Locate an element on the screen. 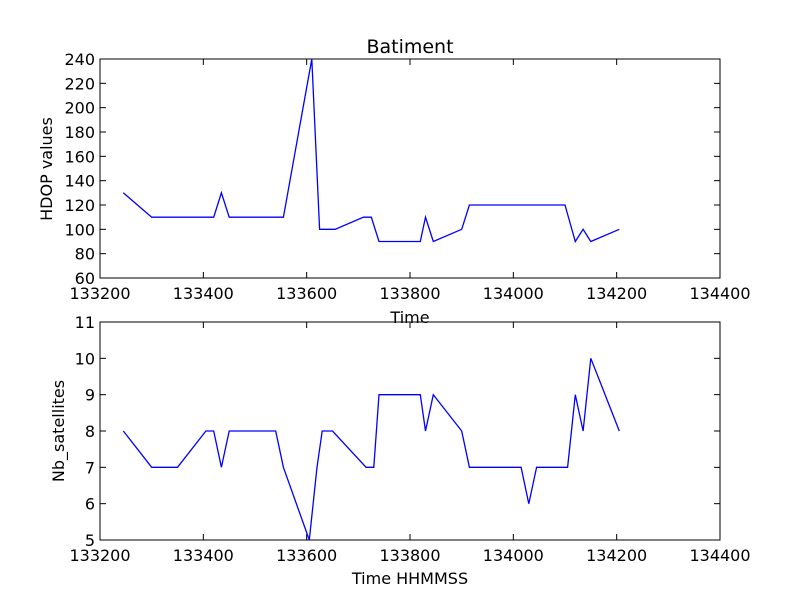 The width and height of the screenshot is (800, 600). hdop-y-tick-label: 100 is located at coordinates (79, 229).